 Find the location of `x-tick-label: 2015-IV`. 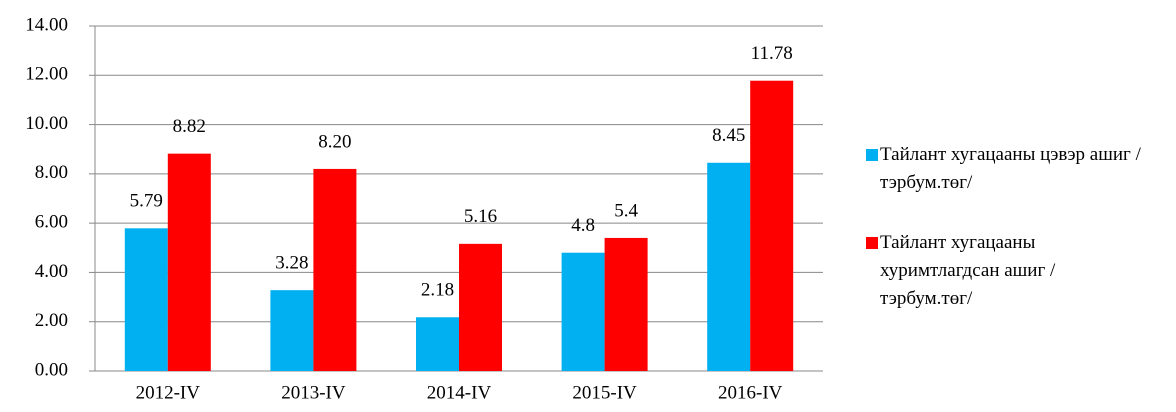

x-tick-label: 2015-IV is located at coordinates (604, 392).